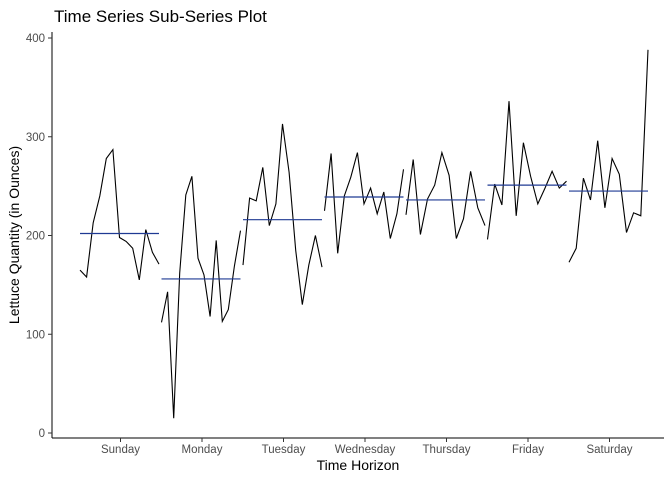 The width and height of the screenshot is (672, 480). I want to click on x-tick-label-sunday: Sunday, so click(120, 450).